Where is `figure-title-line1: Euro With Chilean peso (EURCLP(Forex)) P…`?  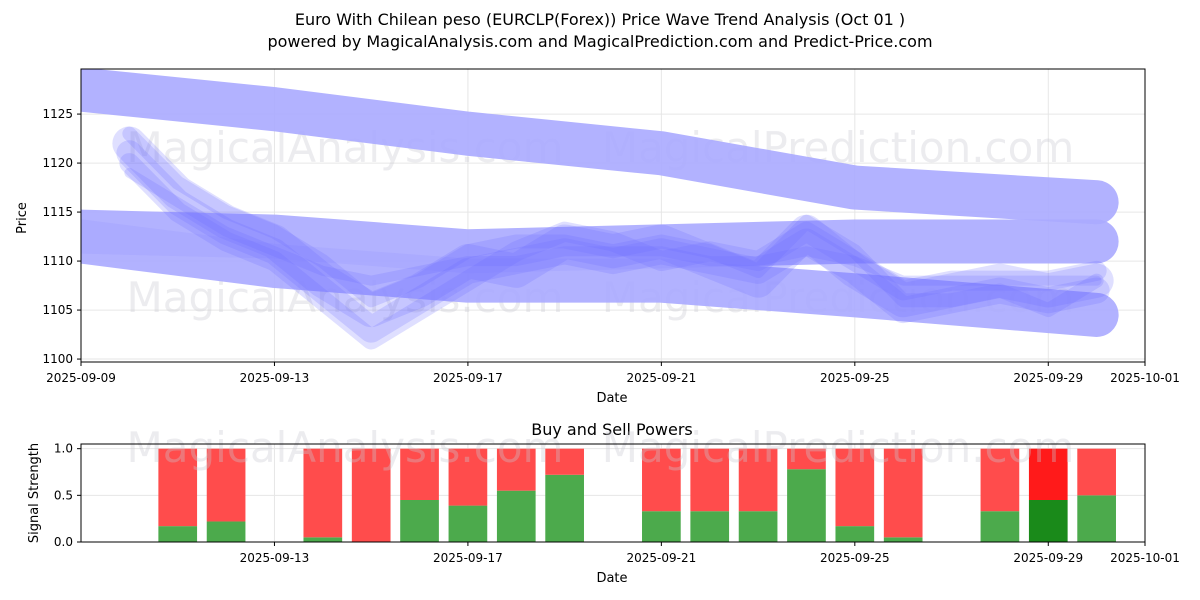
figure-title-line1: Euro With Chilean peso (EURCLP(Forex)) P… is located at coordinates (600, 19).